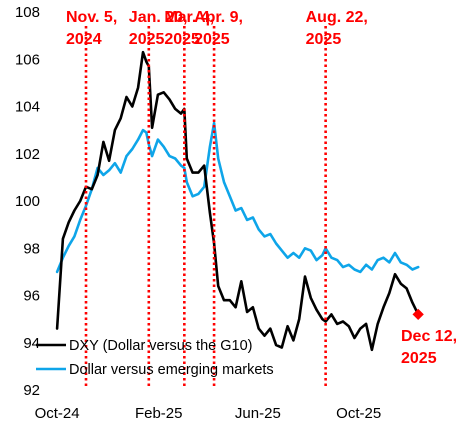 The image size is (465, 427). What do you see at coordinates (160, 346) in the screenshot?
I see `legend-label: DXY (Dollar versus the G10)` at bounding box center [160, 346].